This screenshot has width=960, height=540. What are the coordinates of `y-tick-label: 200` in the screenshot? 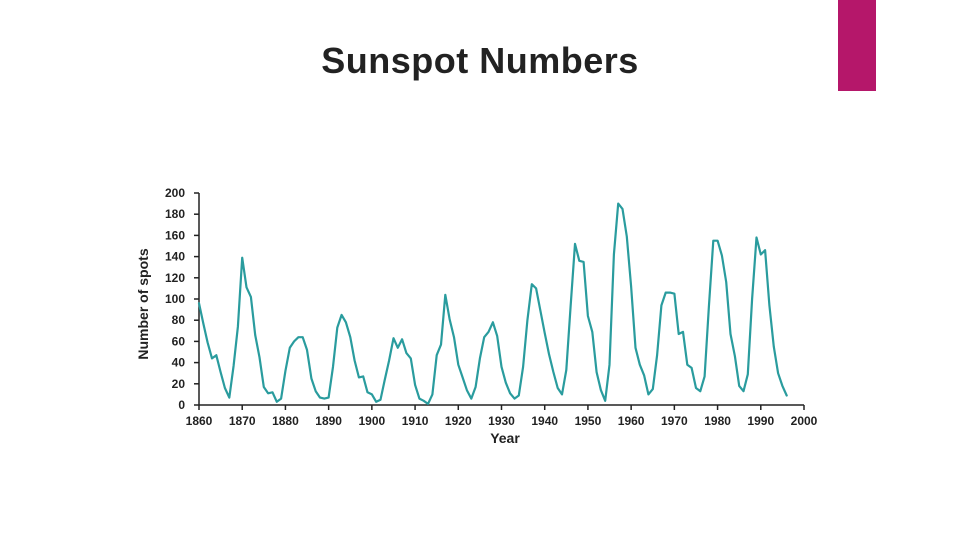 It's located at (175, 193).